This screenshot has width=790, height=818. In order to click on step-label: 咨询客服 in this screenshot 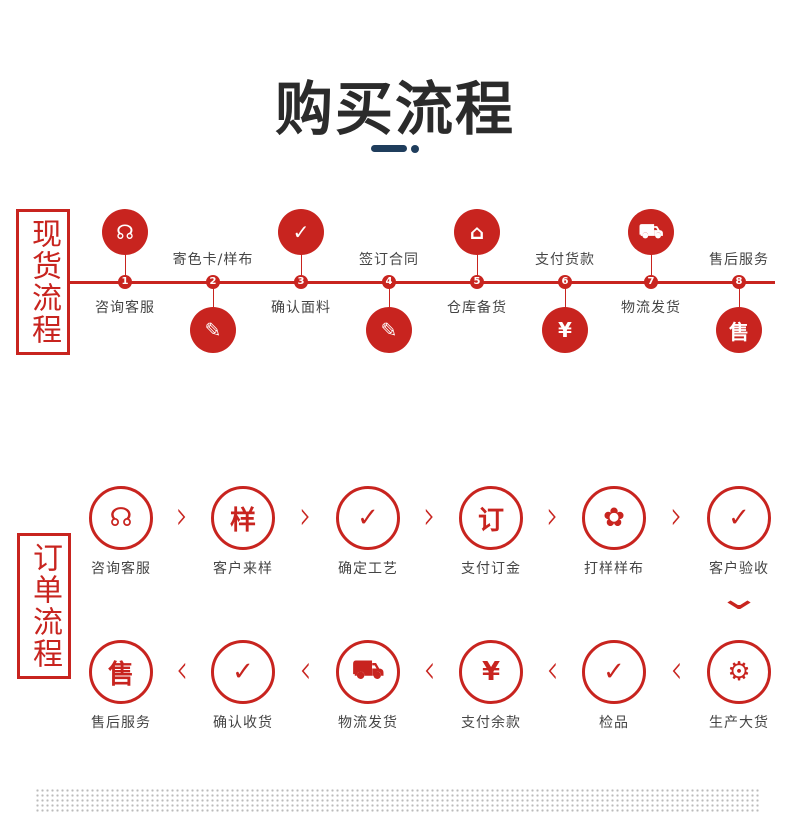, I will do `click(125, 308)`.